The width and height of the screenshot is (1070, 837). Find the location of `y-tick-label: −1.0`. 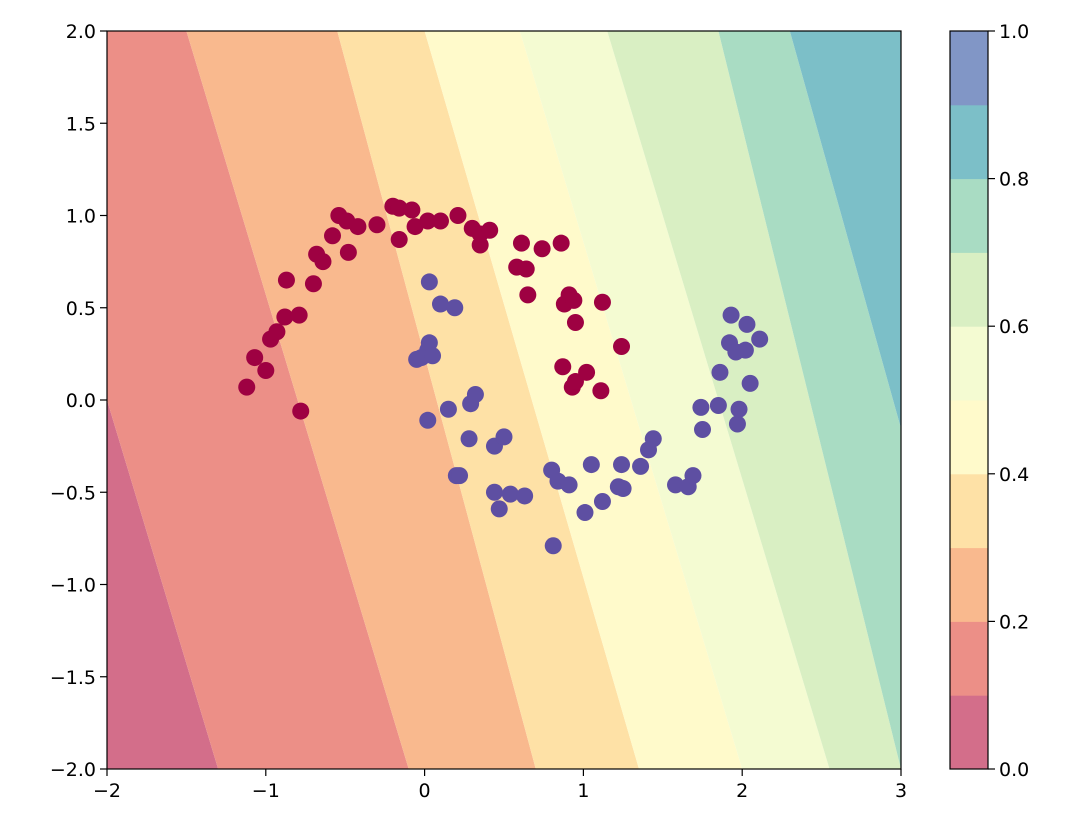

y-tick-label: −1.0 is located at coordinates (73, 586).